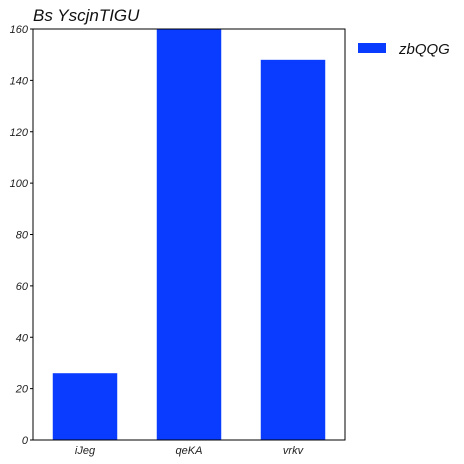  What do you see at coordinates (19, 30) in the screenshot?
I see `y-tick-label: 160` at bounding box center [19, 30].